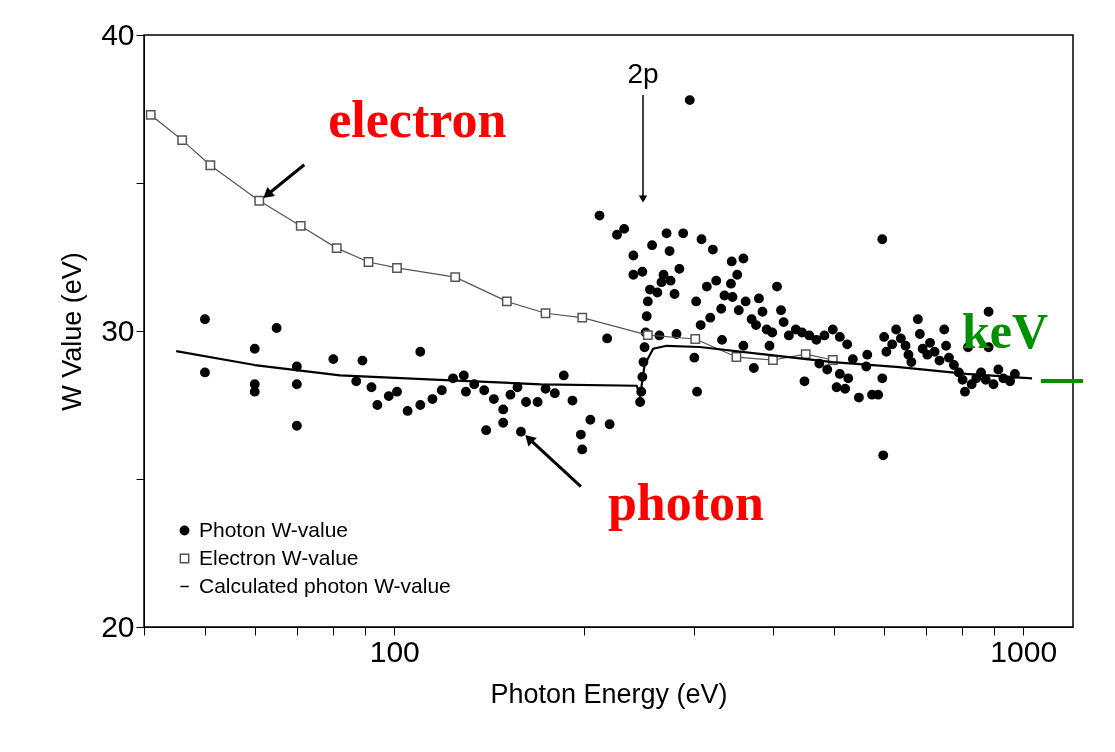 Image resolution: width=1115 pixels, height=752 pixels. What do you see at coordinates (118, 34) in the screenshot?
I see `y-tick-label: 40` at bounding box center [118, 34].